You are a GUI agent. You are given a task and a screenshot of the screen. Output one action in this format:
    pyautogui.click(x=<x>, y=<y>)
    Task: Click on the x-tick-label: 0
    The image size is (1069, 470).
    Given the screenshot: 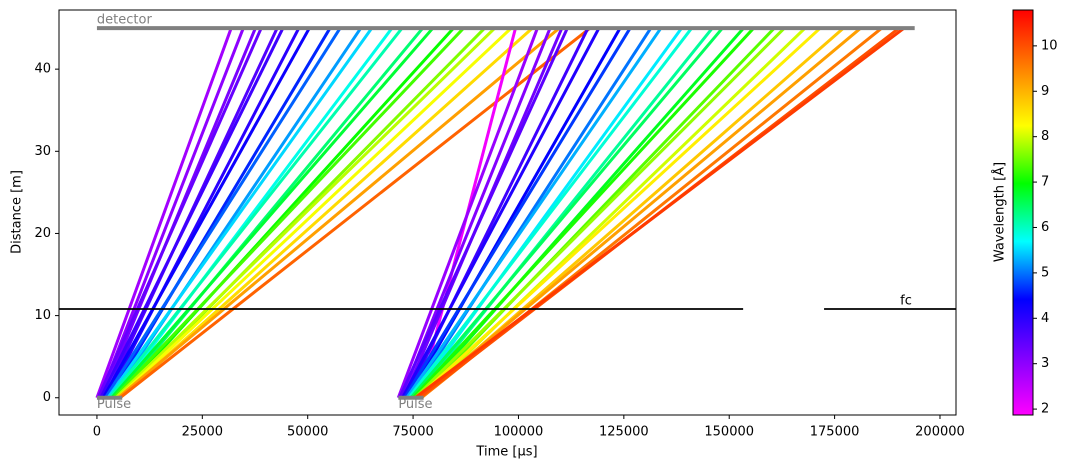 What is the action you would take?
    pyautogui.click(x=97, y=432)
    